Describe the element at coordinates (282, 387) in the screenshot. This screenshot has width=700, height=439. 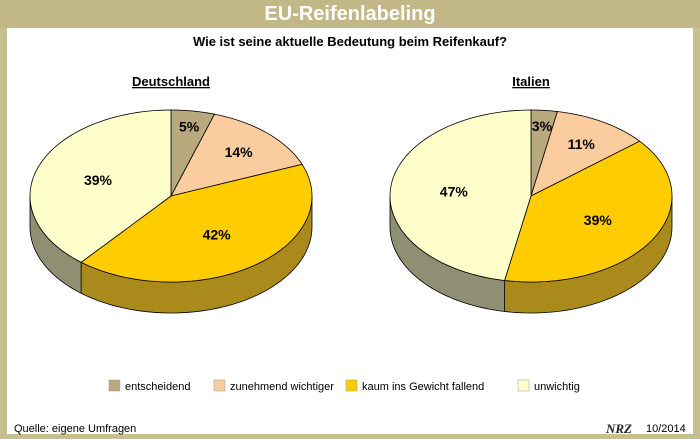
I see `legend-label: zunehmend wichtiger` at that location.